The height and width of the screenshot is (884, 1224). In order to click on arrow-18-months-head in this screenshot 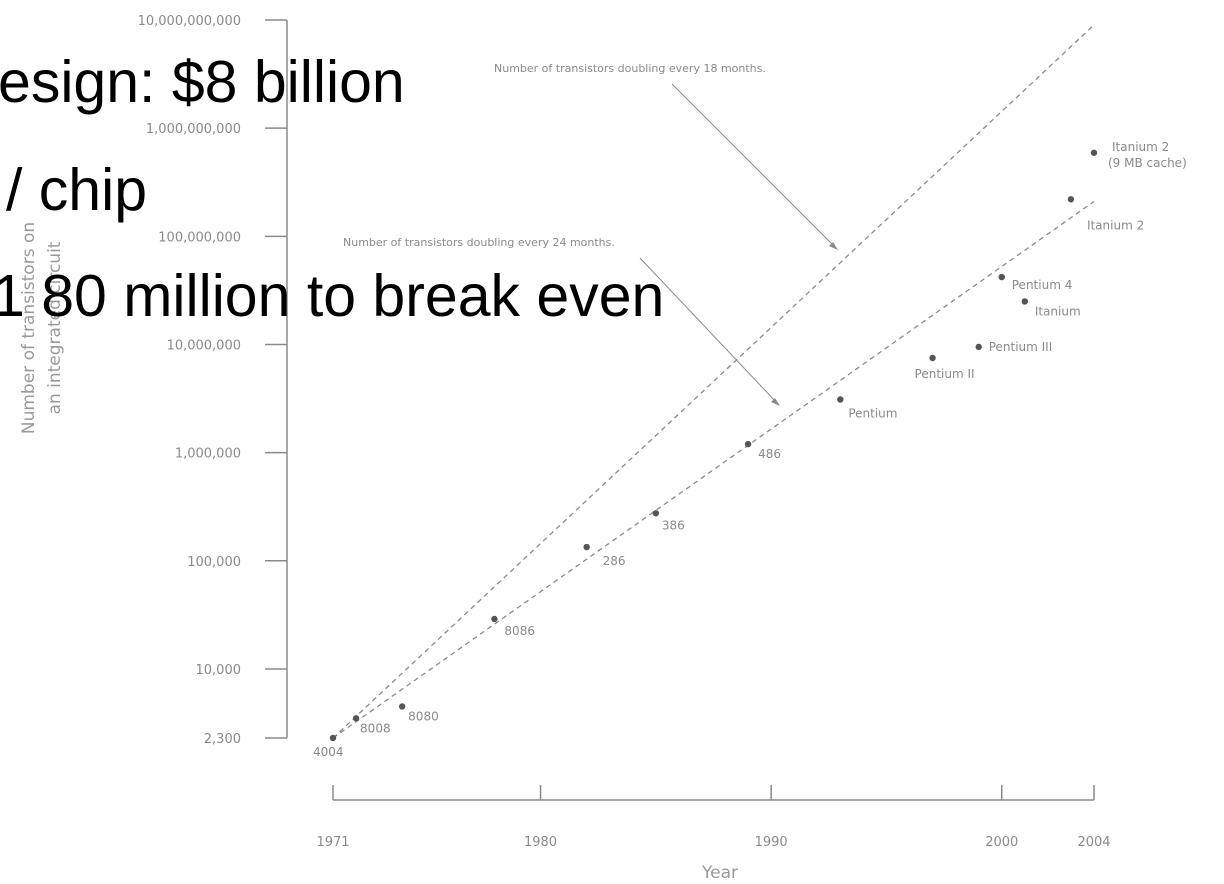, I will do `click(833, 246)`.